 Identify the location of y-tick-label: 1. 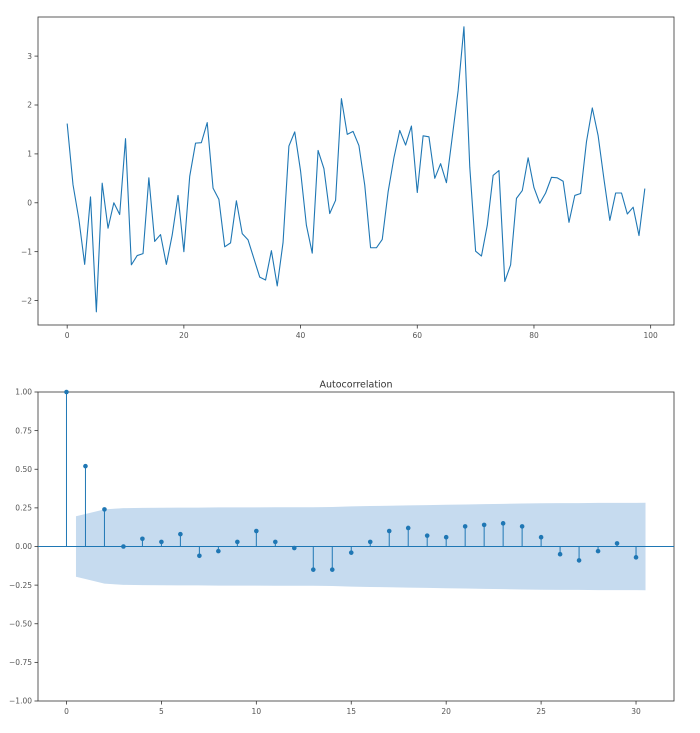
(29, 154).